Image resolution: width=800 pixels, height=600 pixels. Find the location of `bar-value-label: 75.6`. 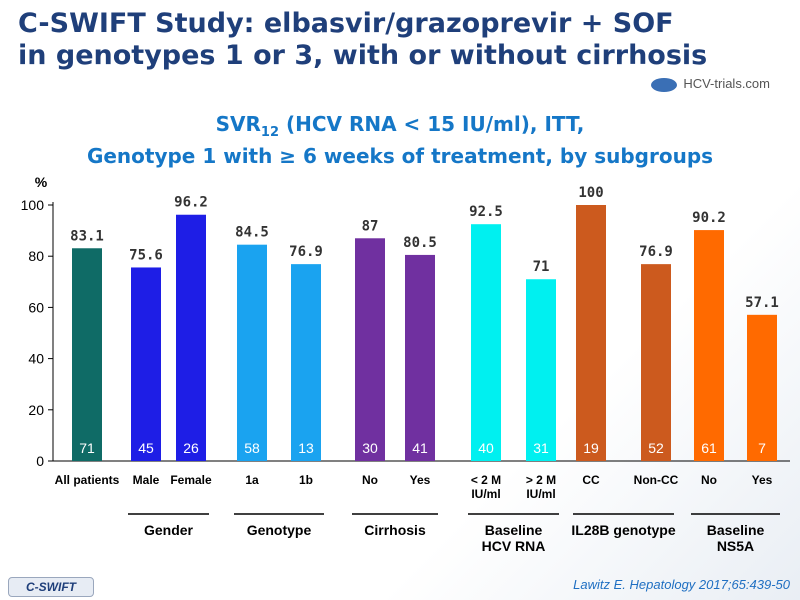

bar-value-label: 75.6 is located at coordinates (146, 255).